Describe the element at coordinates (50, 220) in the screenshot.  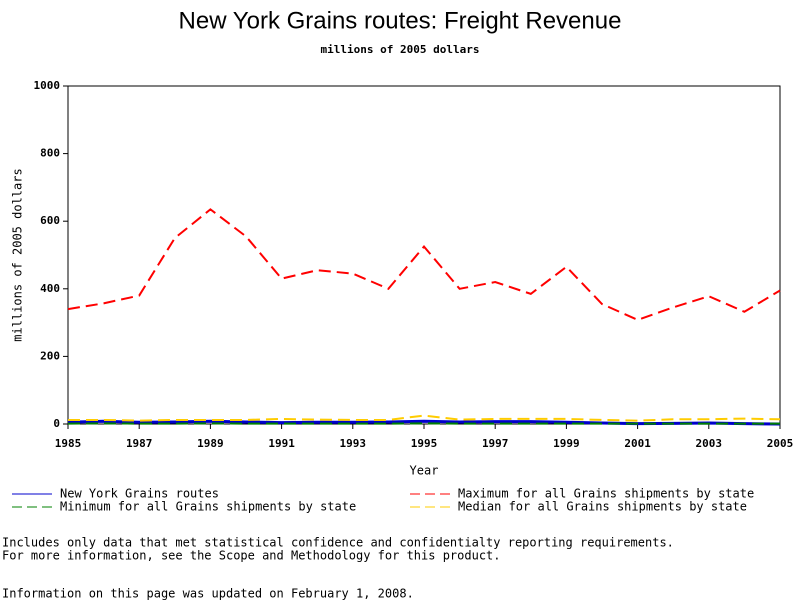
I see `y-tick-label: 600` at that location.